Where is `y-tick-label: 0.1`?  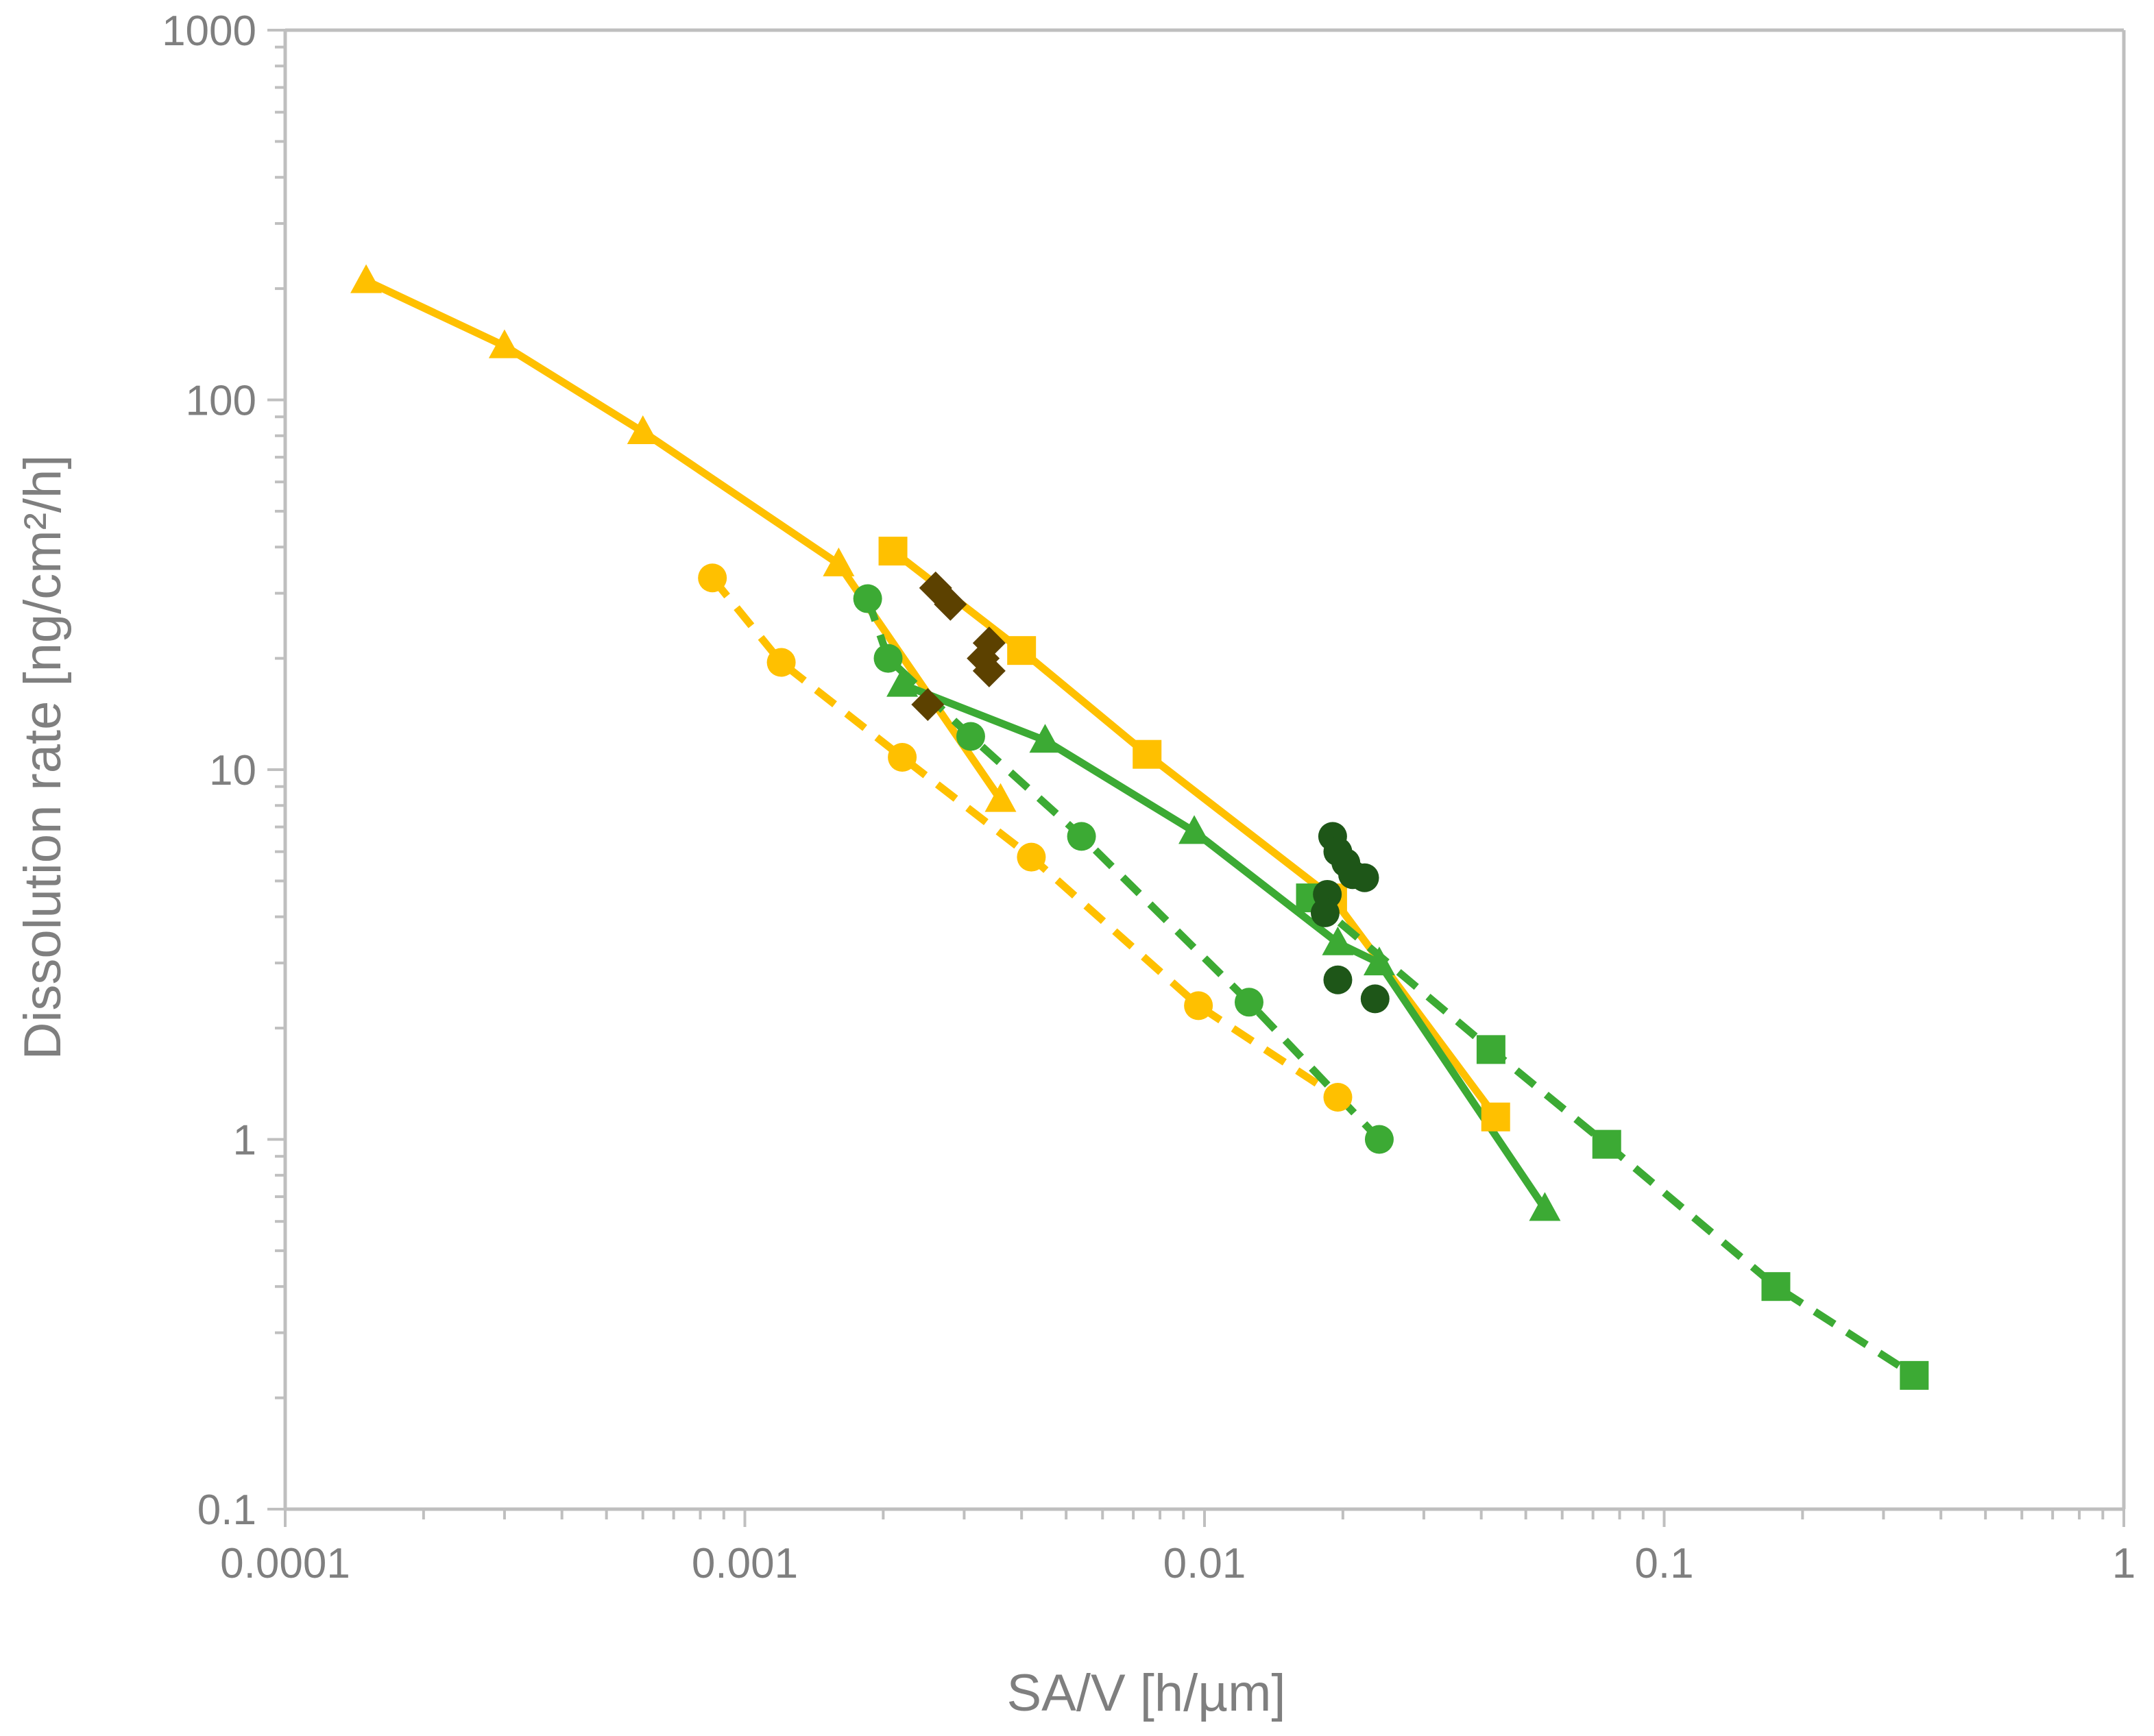 y-tick-label: 0.1 is located at coordinates (226, 1510).